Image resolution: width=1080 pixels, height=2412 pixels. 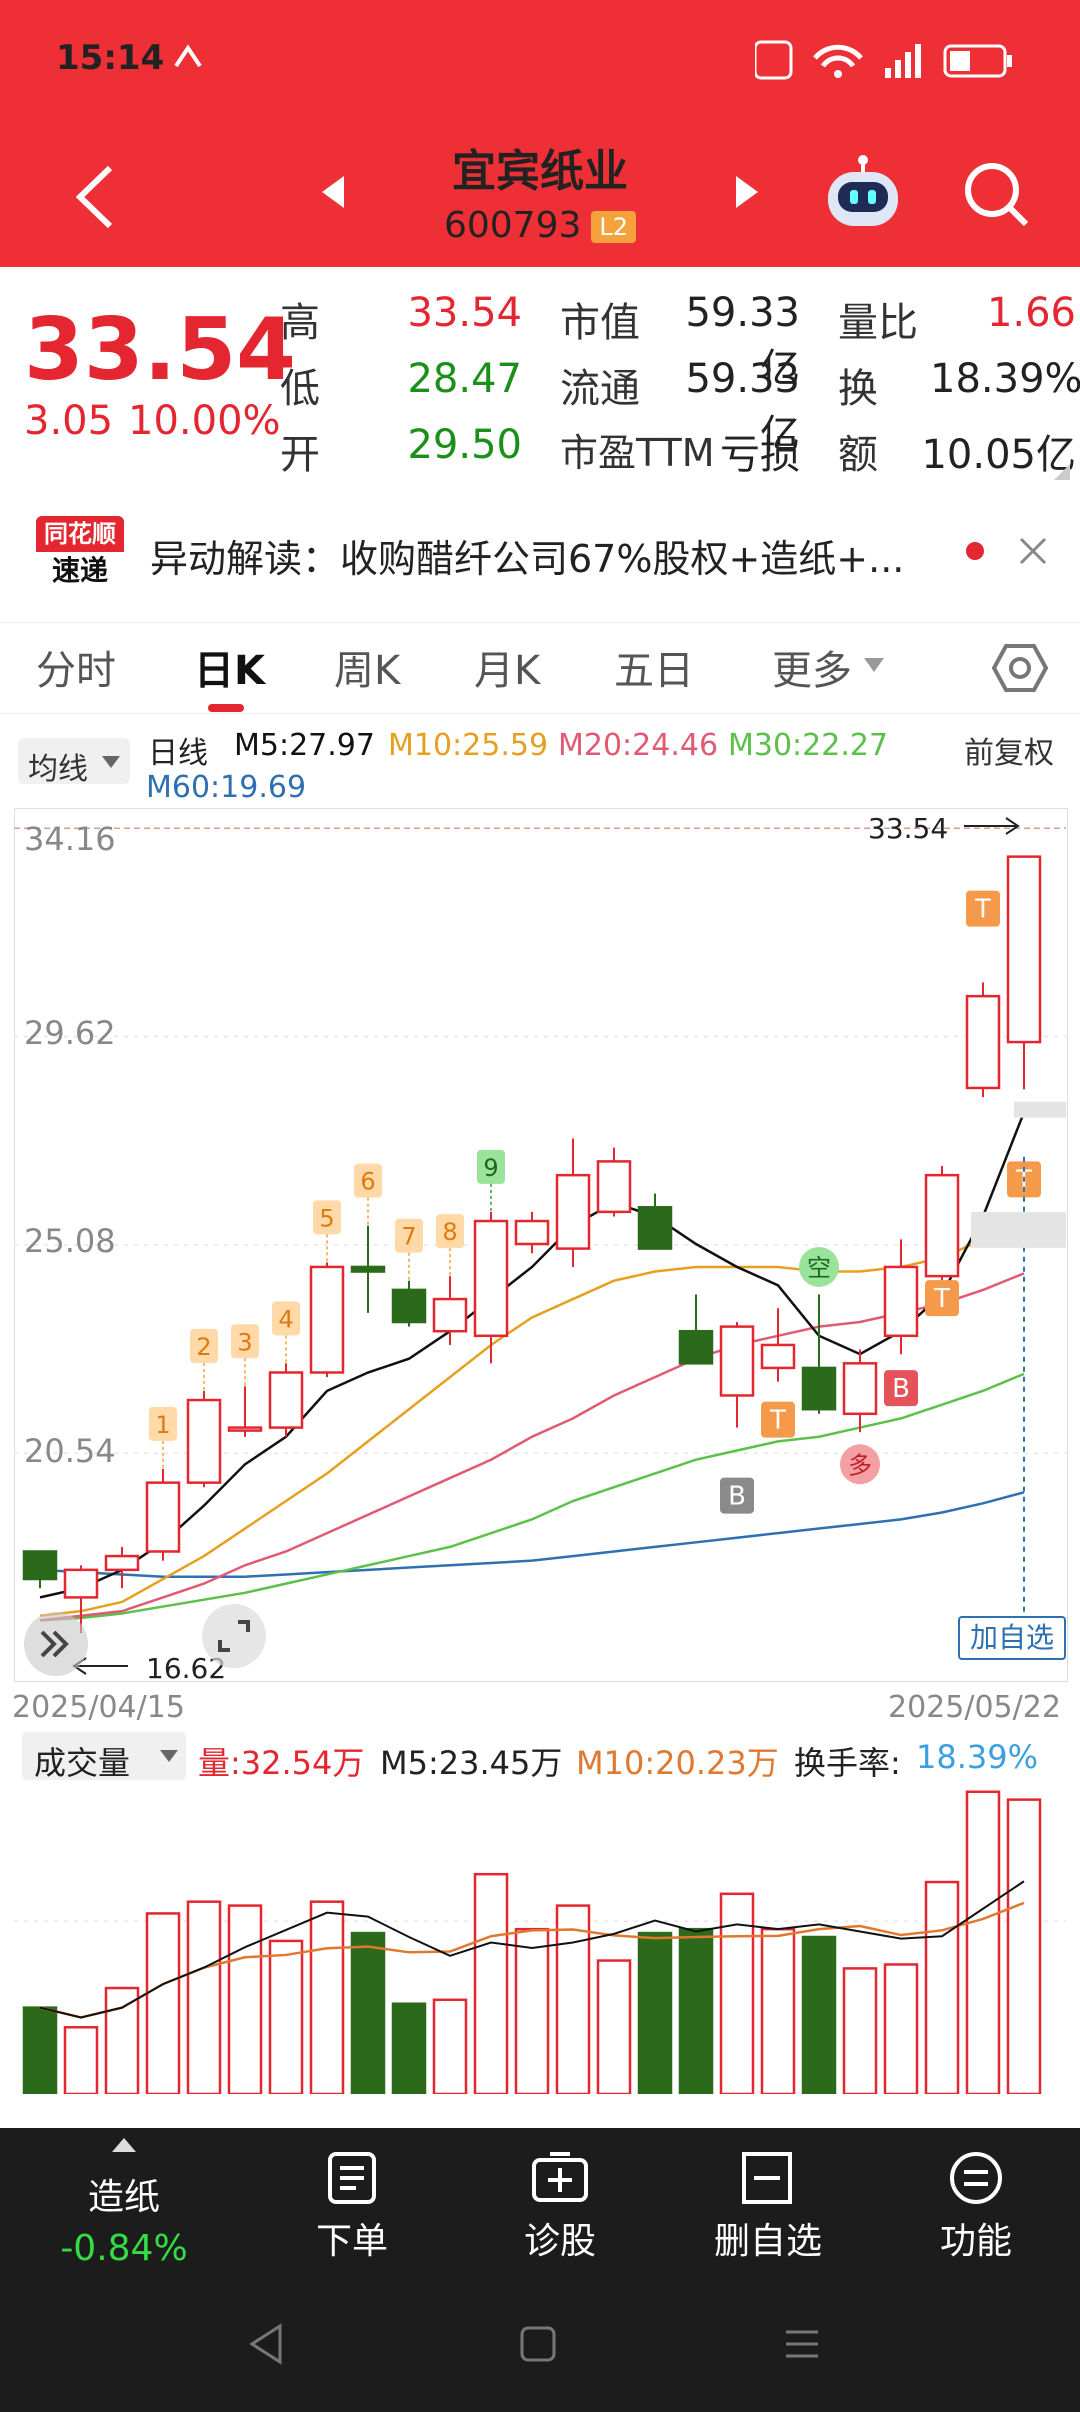 I want to click on tab-monthly-k: 月K, so click(x=507, y=671).